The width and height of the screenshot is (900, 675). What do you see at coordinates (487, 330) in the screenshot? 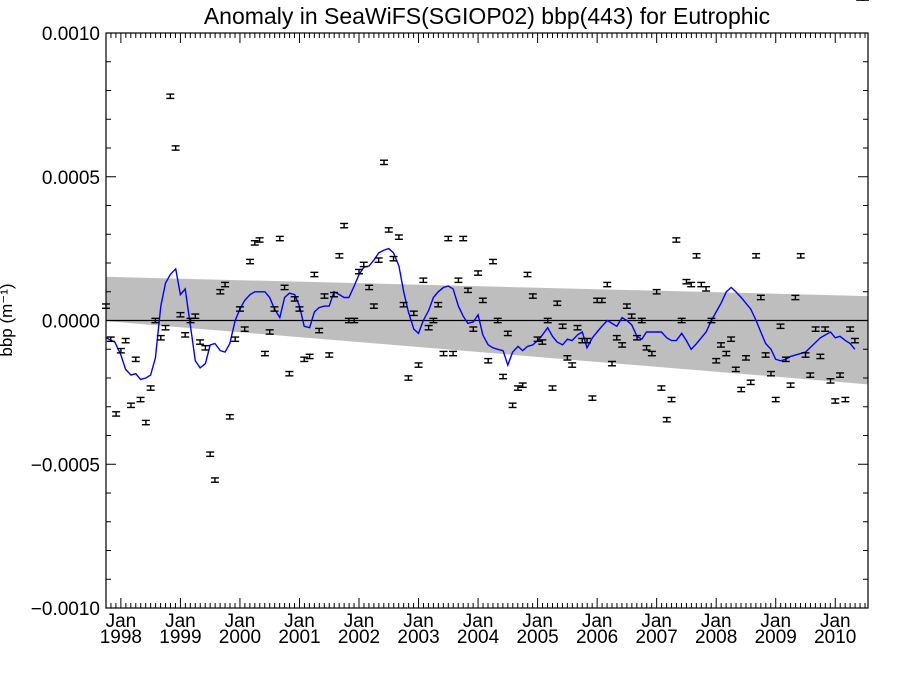
I see `trend-confidence-band` at bounding box center [487, 330].